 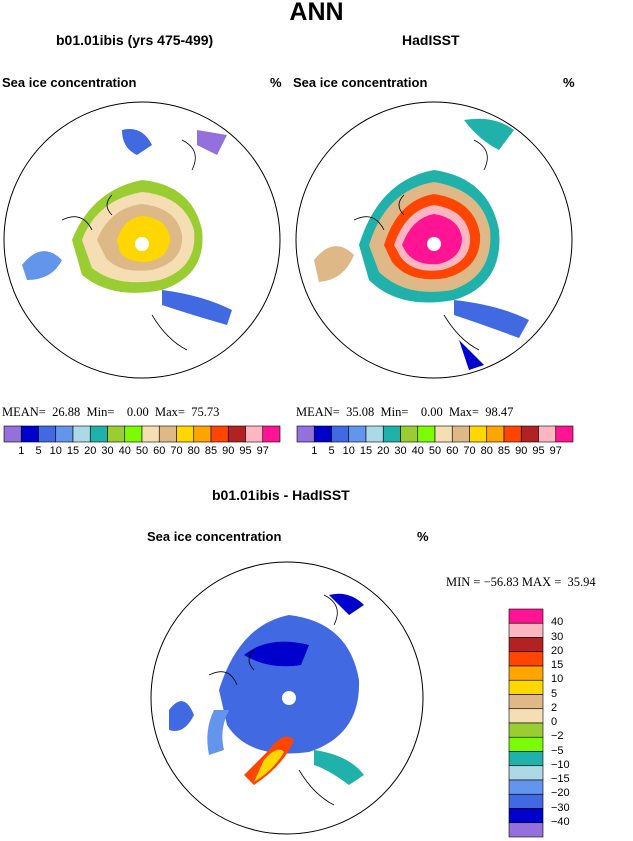 I want to click on page-title: ANN, so click(x=316, y=13).